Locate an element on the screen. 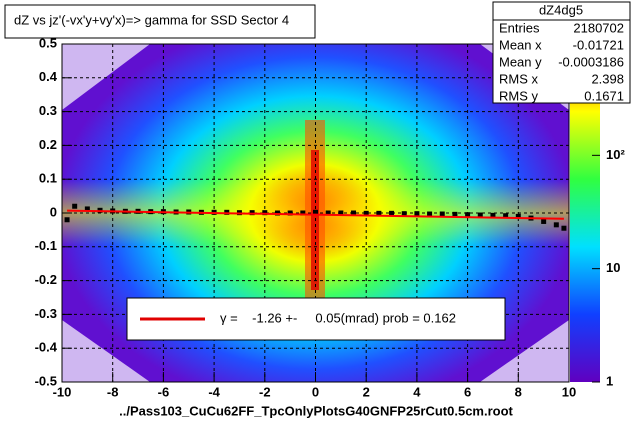 The image size is (632, 424). legend-text: γ = -1.26 +- 0.05(mrad) prob = 0.162 is located at coordinates (338, 317).